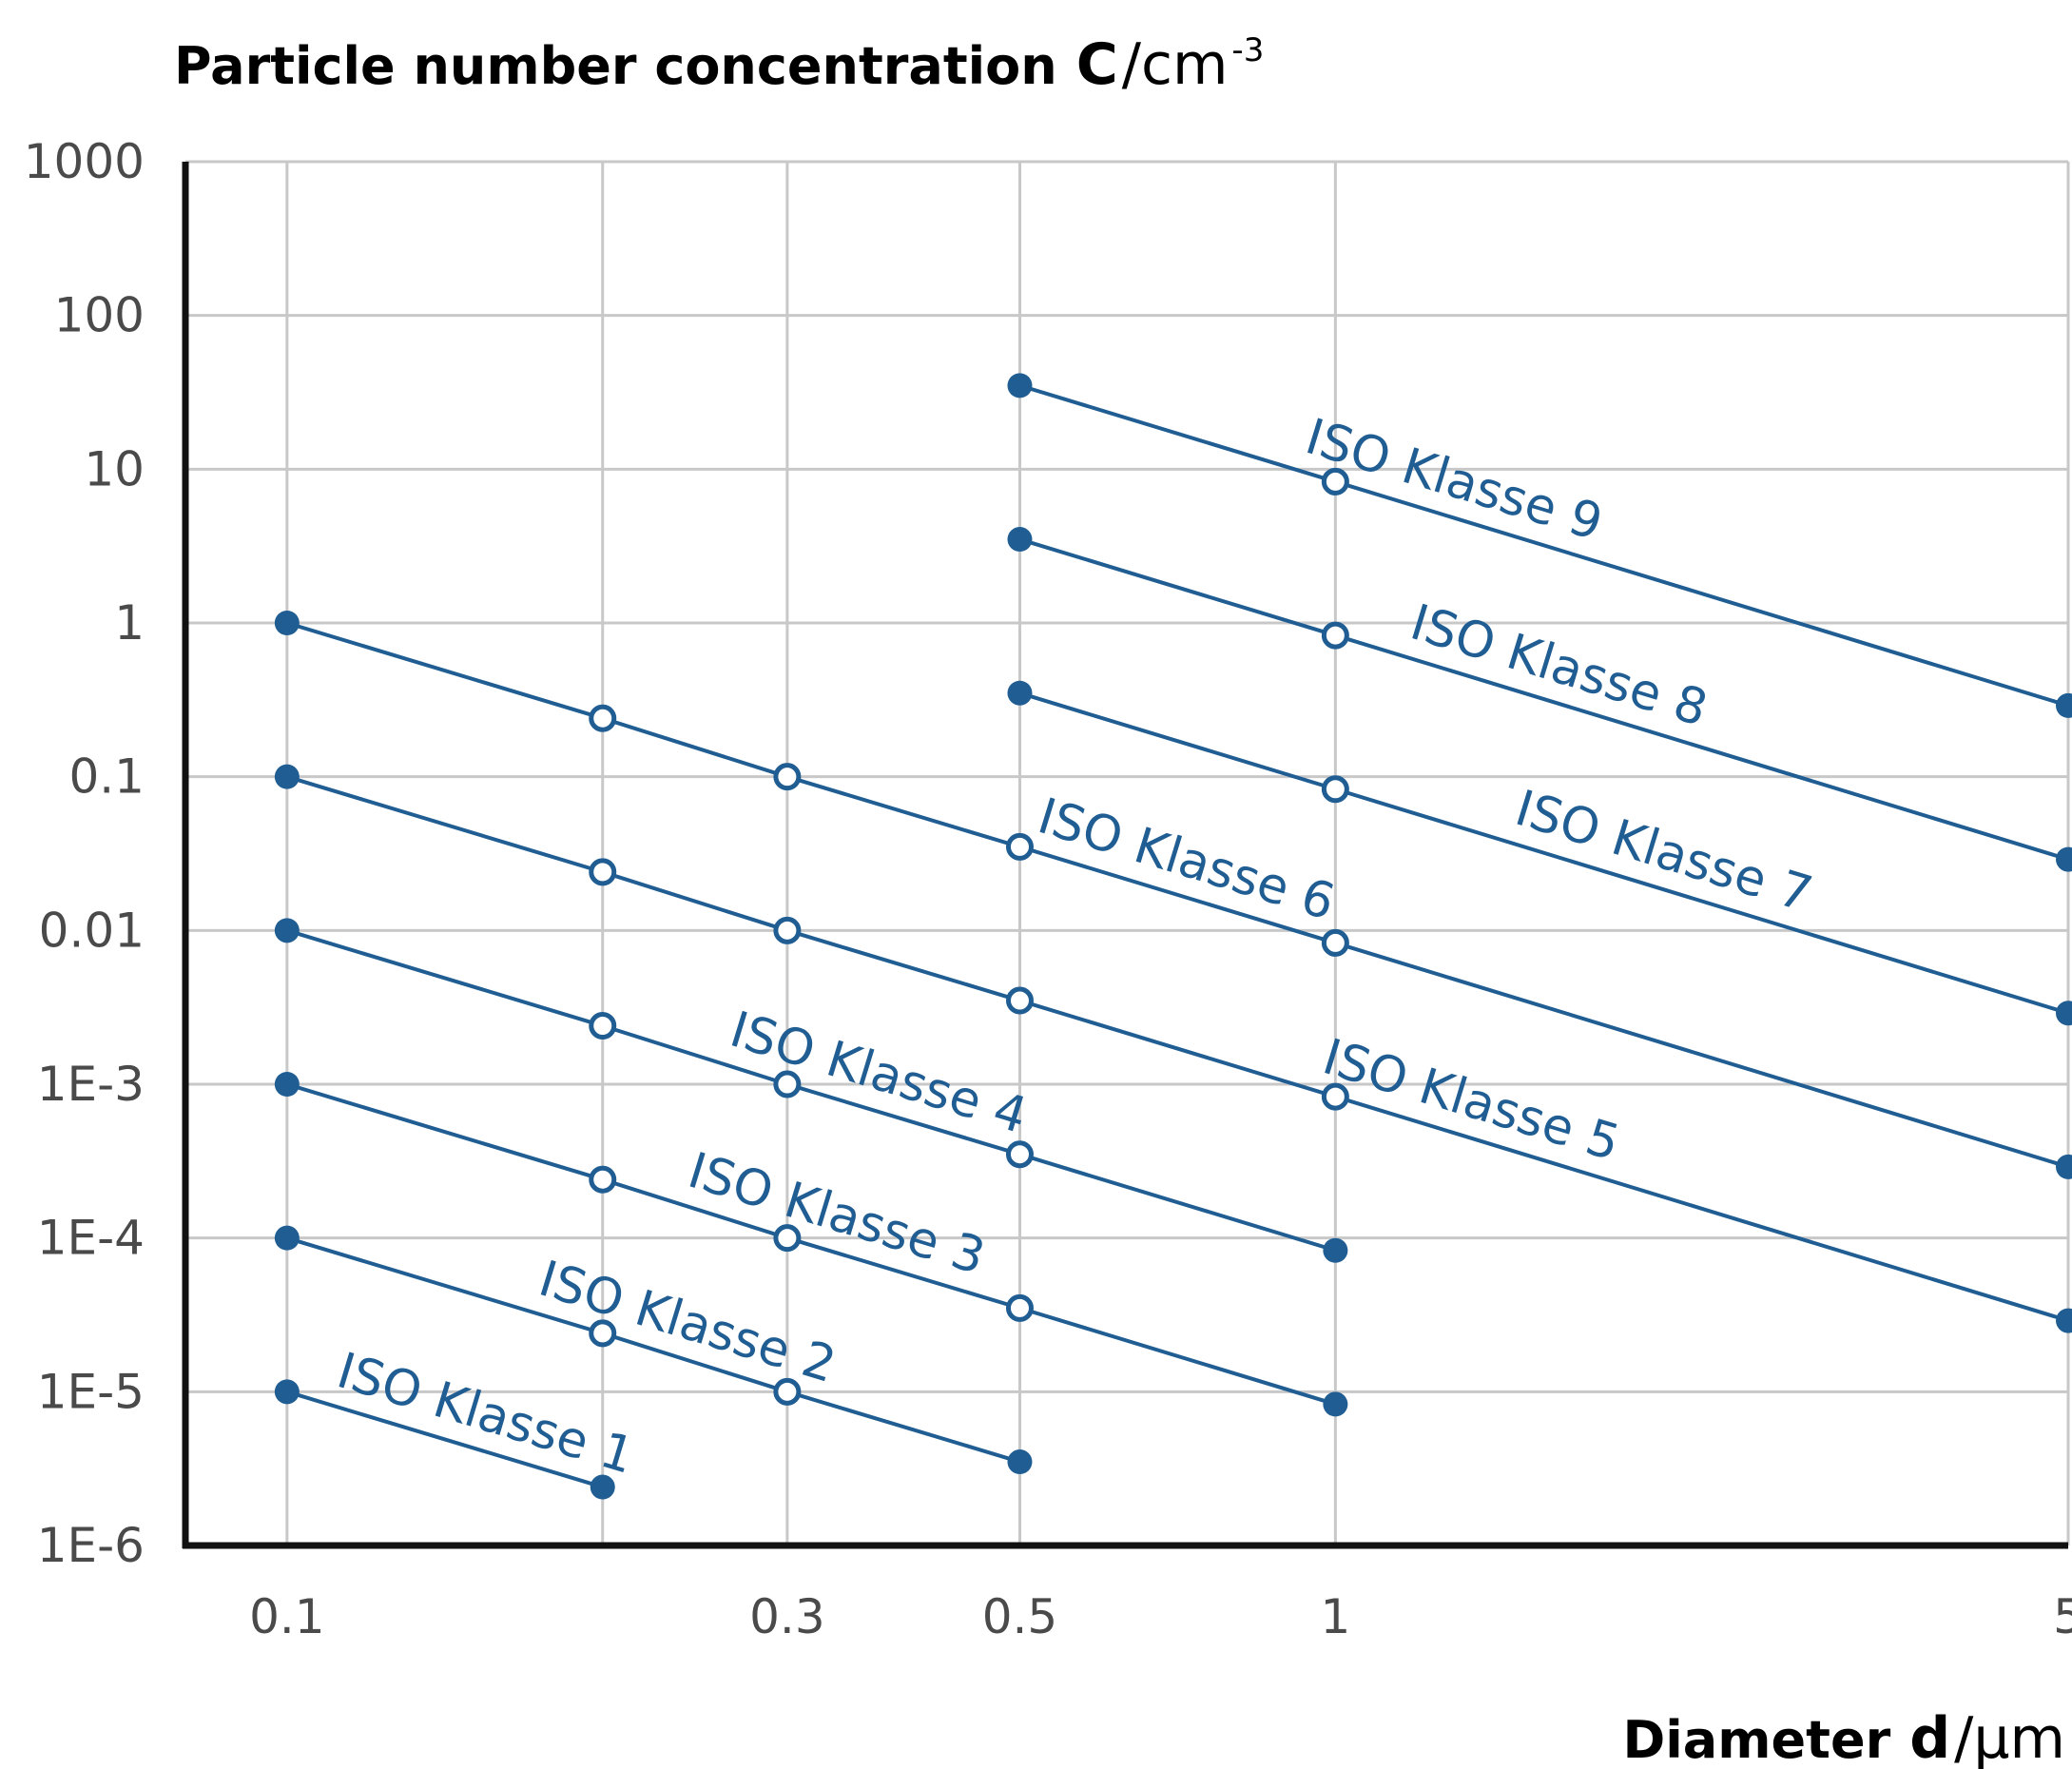 This screenshot has width=2072, height=1769. Describe the element at coordinates (91, 1238) in the screenshot. I see `y-tick-label-1e-4: 1E-4` at that location.